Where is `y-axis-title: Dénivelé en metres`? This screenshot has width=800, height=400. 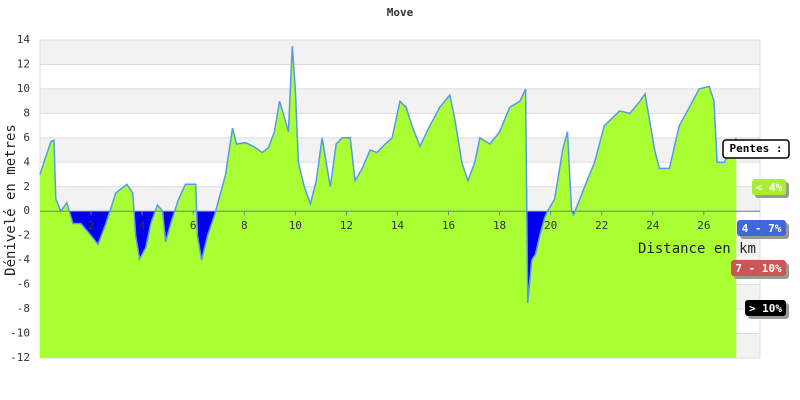 y-axis-title: Dénivelé en metres is located at coordinates (11, 200).